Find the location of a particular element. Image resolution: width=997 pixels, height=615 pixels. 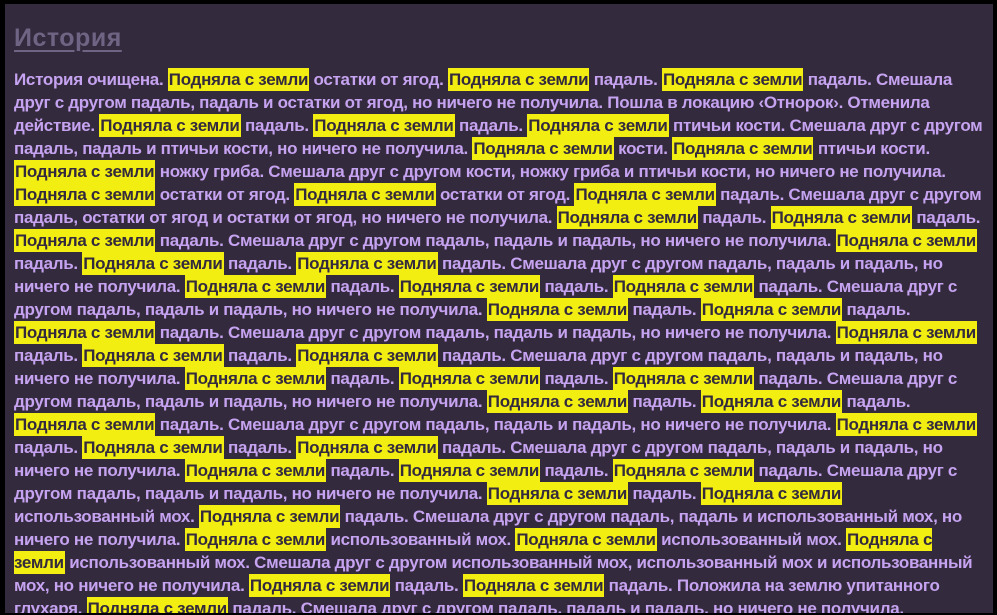

log-text: История очищена. is located at coordinates (91, 79).